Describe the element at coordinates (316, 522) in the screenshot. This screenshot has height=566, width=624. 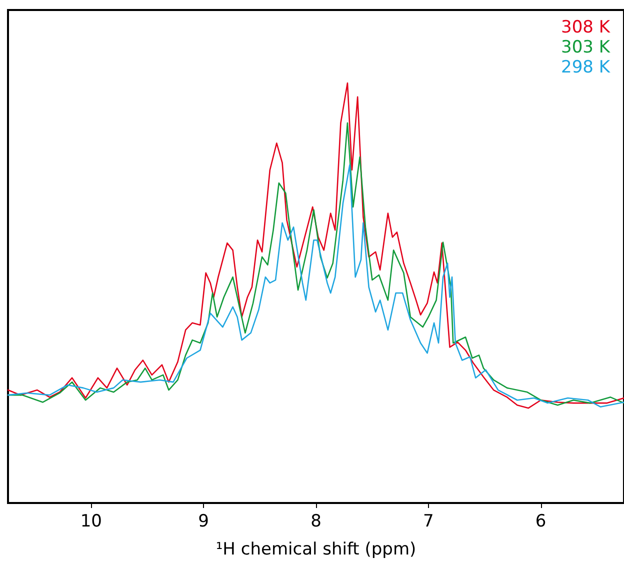
I see `x-tick-label: 8` at that location.